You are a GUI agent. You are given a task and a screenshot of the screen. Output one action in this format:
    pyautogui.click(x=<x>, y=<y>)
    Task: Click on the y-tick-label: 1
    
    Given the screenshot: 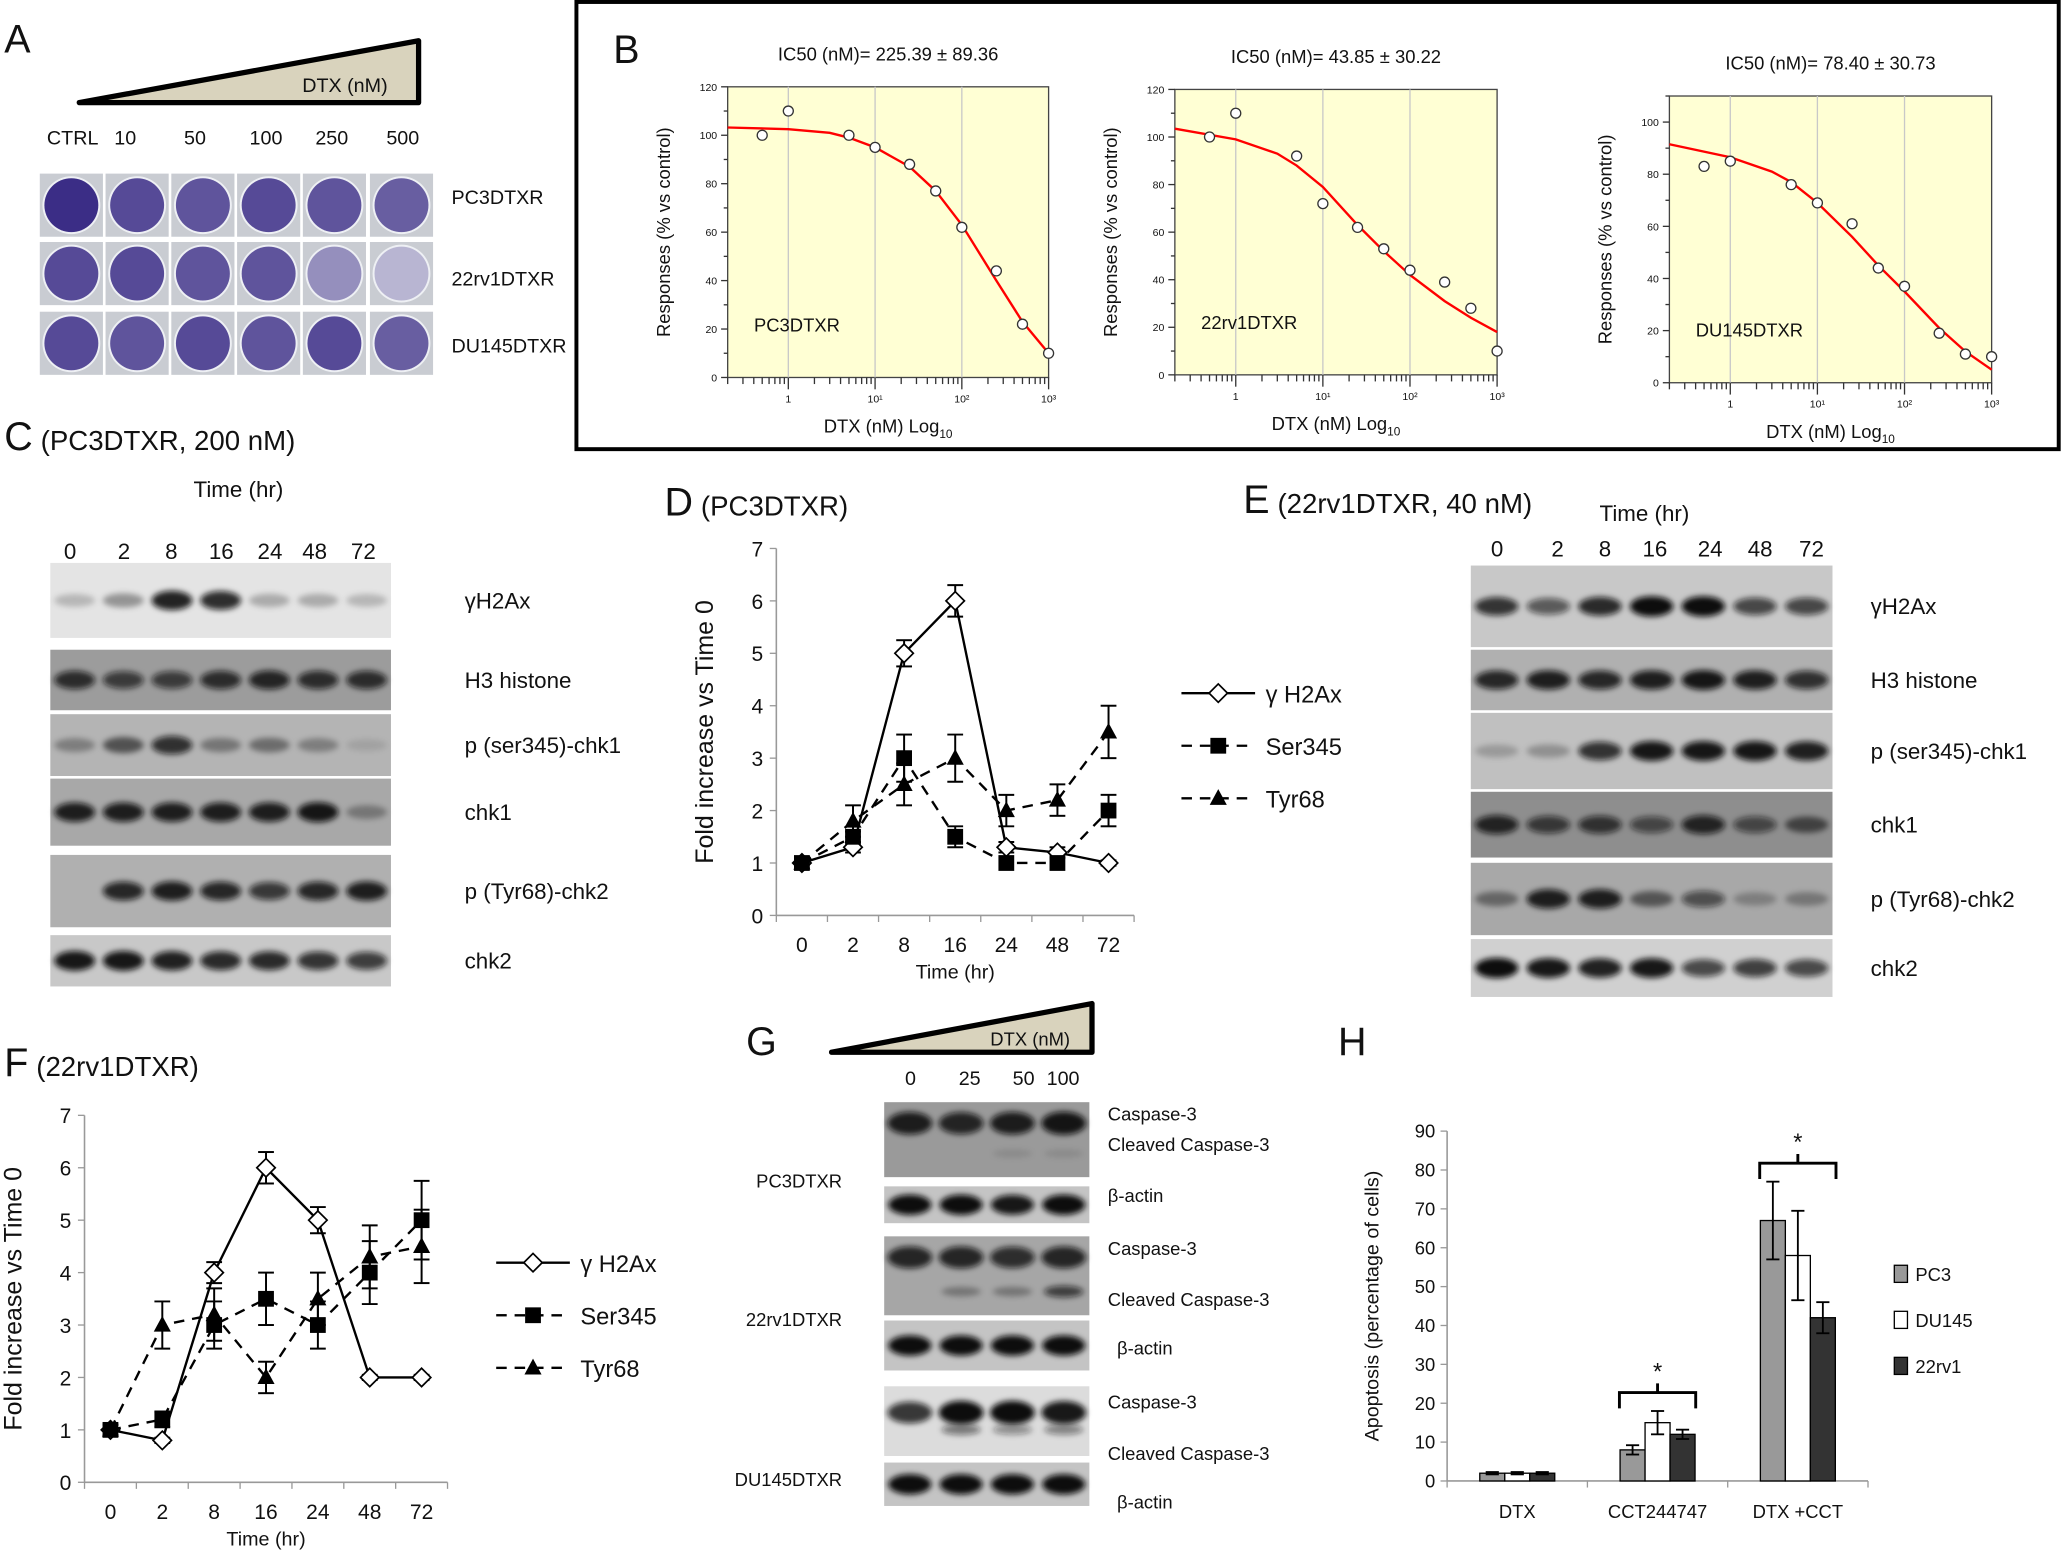 What is the action you would take?
    pyautogui.click(x=66, y=1431)
    